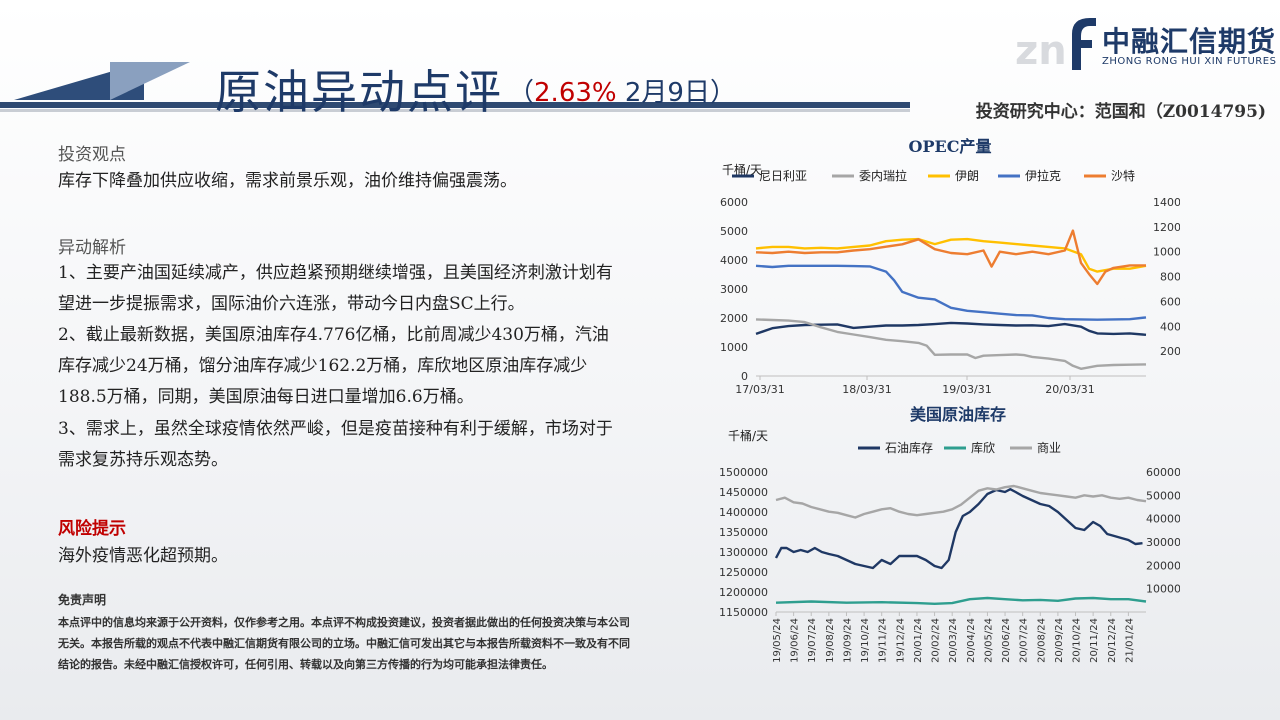 The width and height of the screenshot is (1280, 720). What do you see at coordinates (575, 93) in the screenshot?
I see `price-change: 2.63%` at bounding box center [575, 93].